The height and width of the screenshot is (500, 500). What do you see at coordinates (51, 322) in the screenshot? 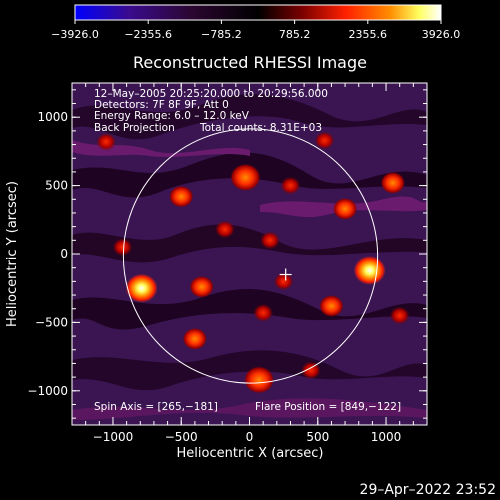
I see `y-tick-label: −500` at bounding box center [51, 322].